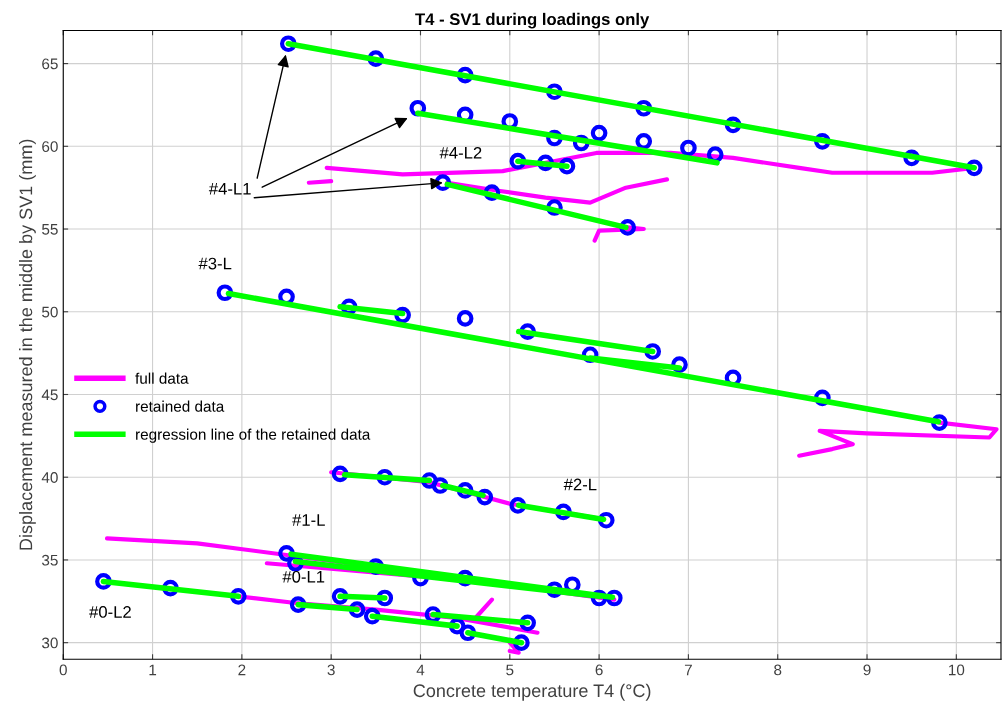 The image size is (1004, 726). Describe the element at coordinates (180, 406) in the screenshot. I see `legend-label: retained data` at that location.